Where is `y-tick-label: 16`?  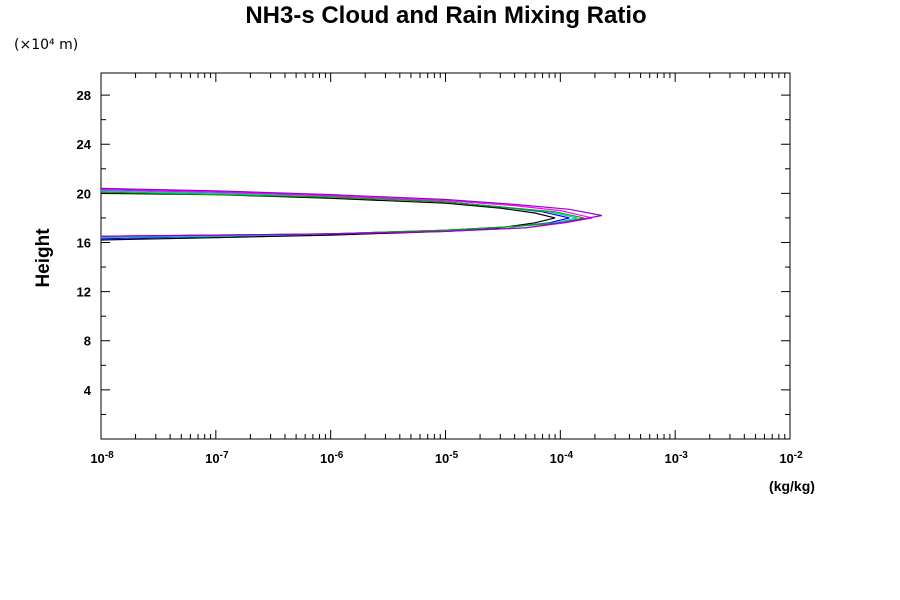 y-tick-label: 16 is located at coordinates (84, 242).